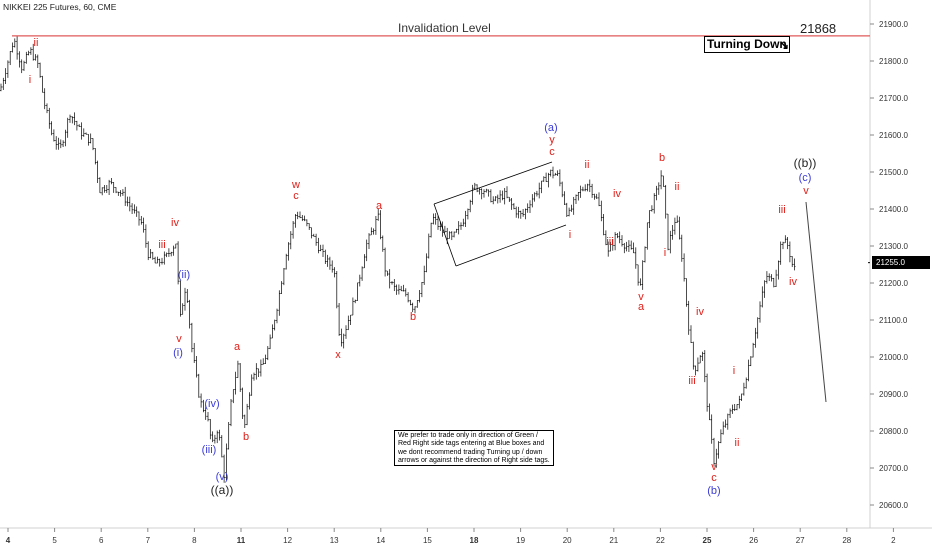 This screenshot has height=550, width=932. Describe the element at coordinates (893, 394) in the screenshot. I see `y-tick-label: 20900.0` at that location.